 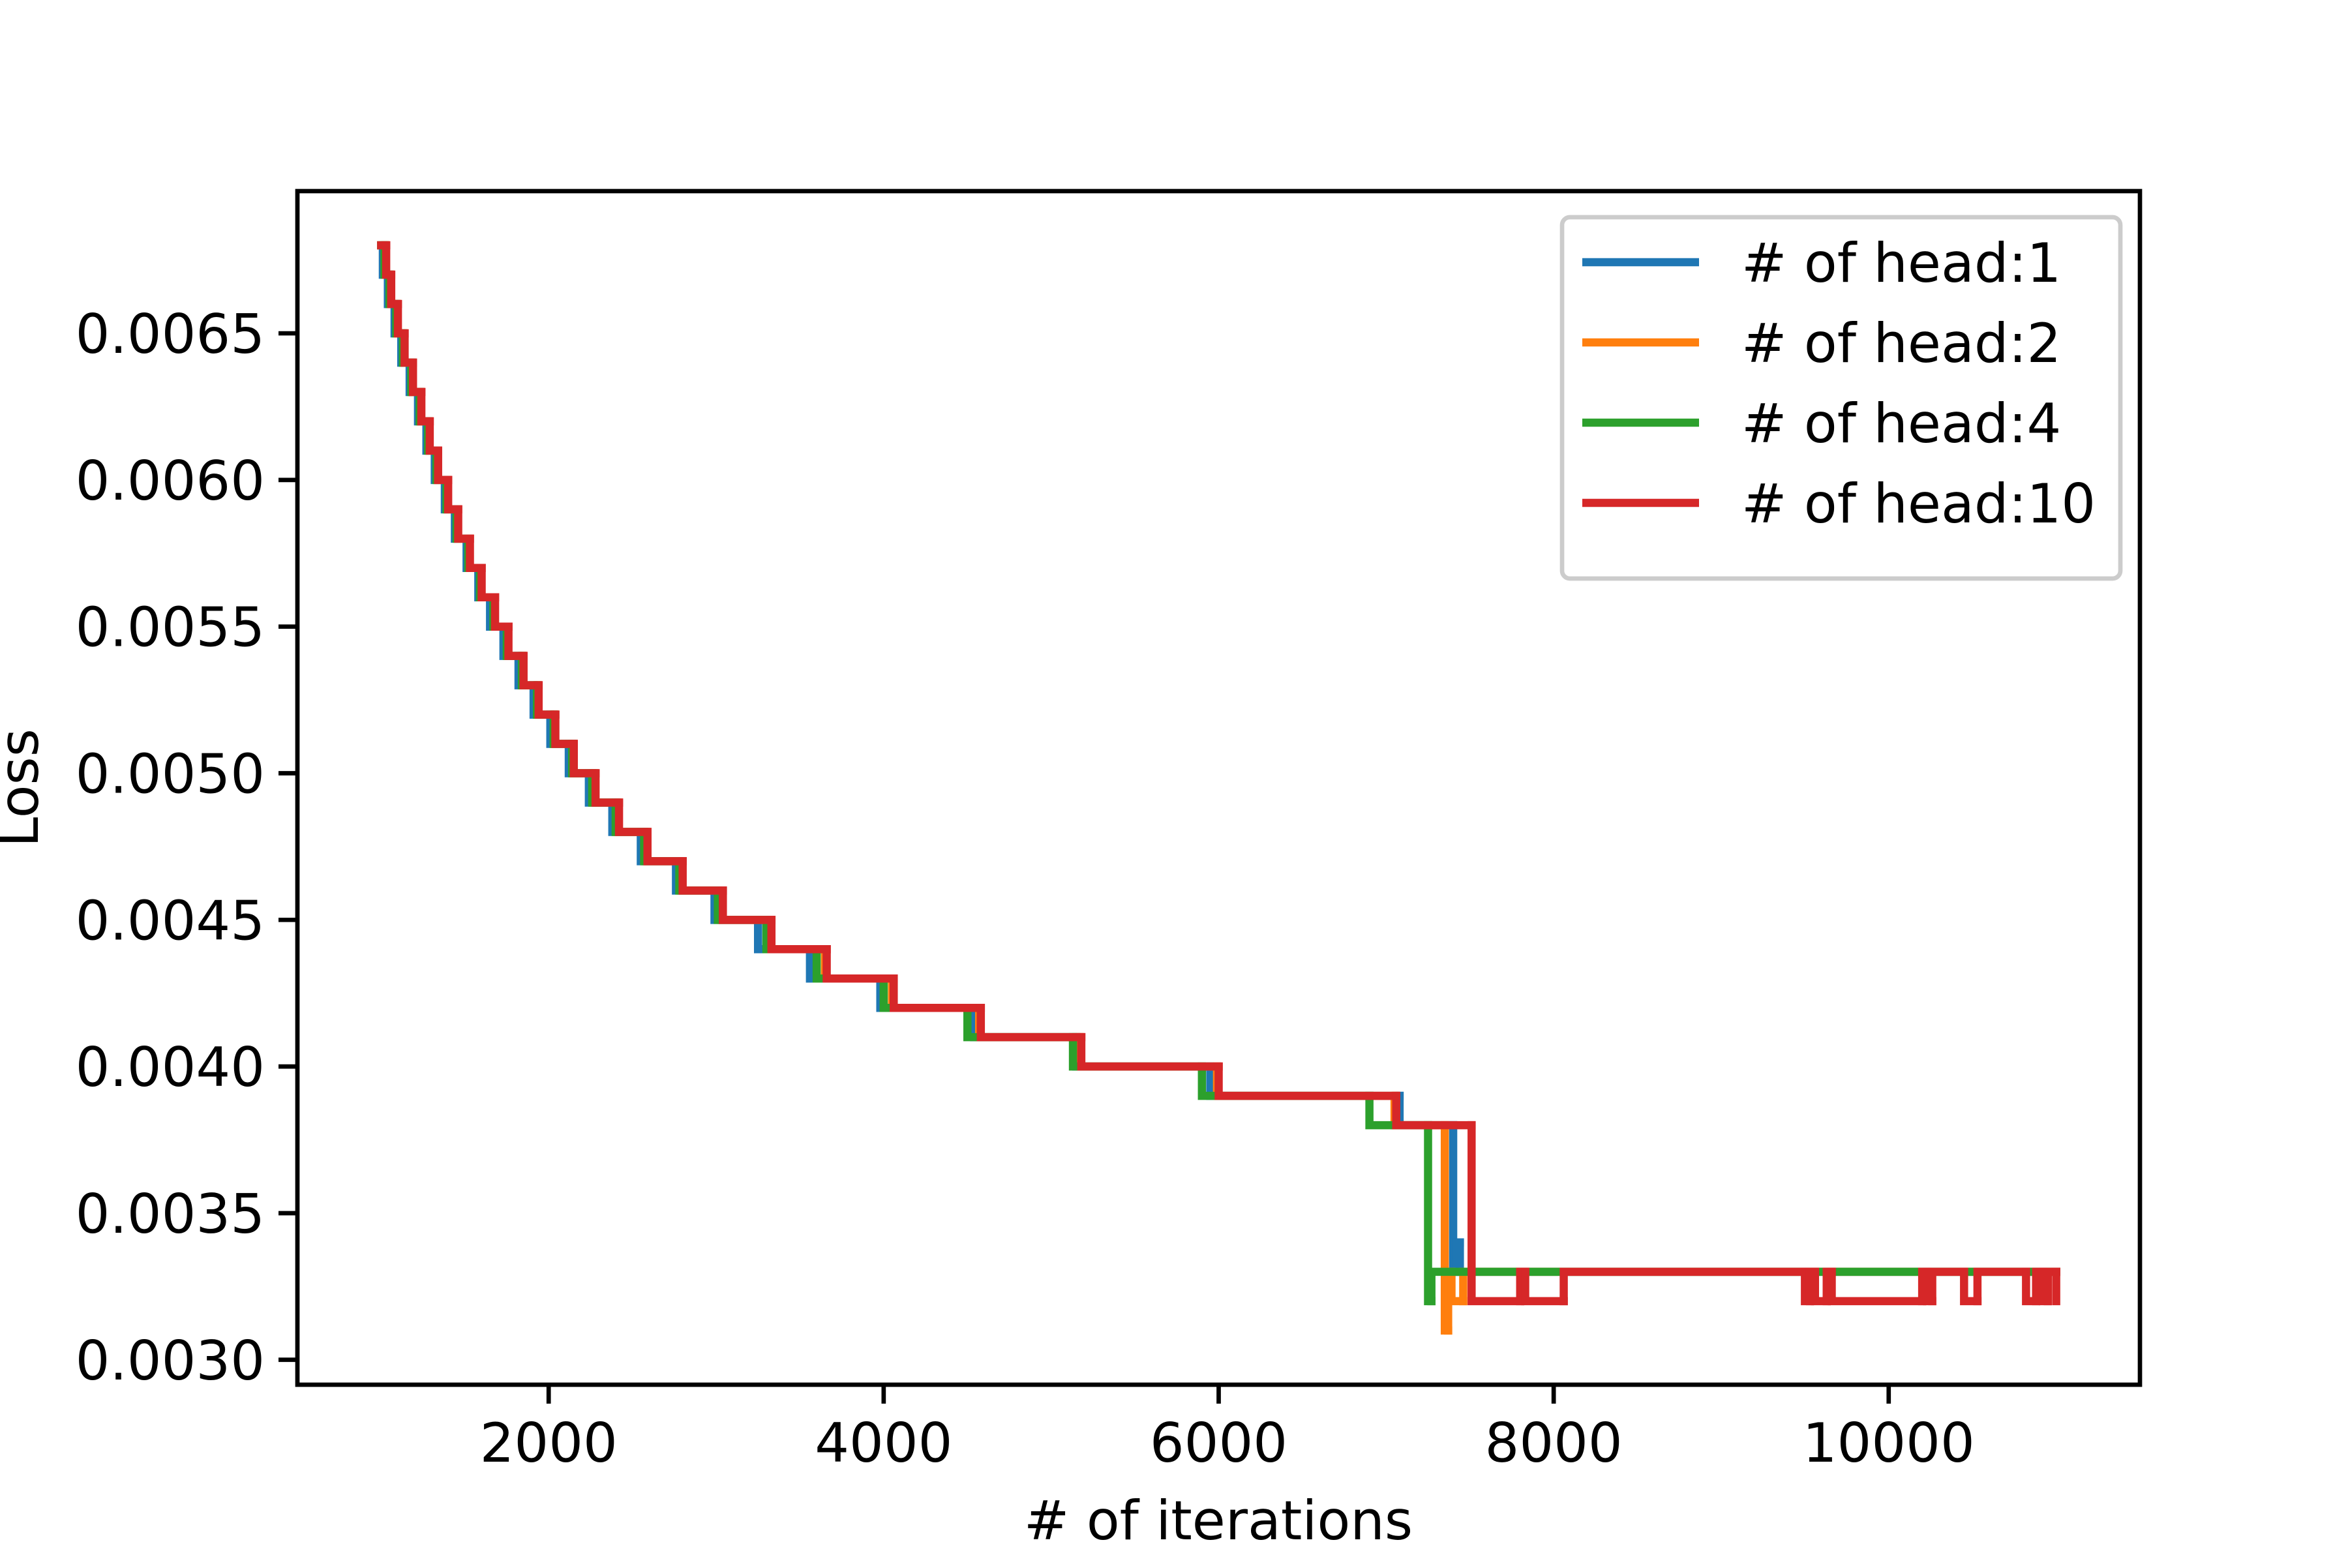 I want to click on legend-label: # of head:10, so click(x=1919, y=503).